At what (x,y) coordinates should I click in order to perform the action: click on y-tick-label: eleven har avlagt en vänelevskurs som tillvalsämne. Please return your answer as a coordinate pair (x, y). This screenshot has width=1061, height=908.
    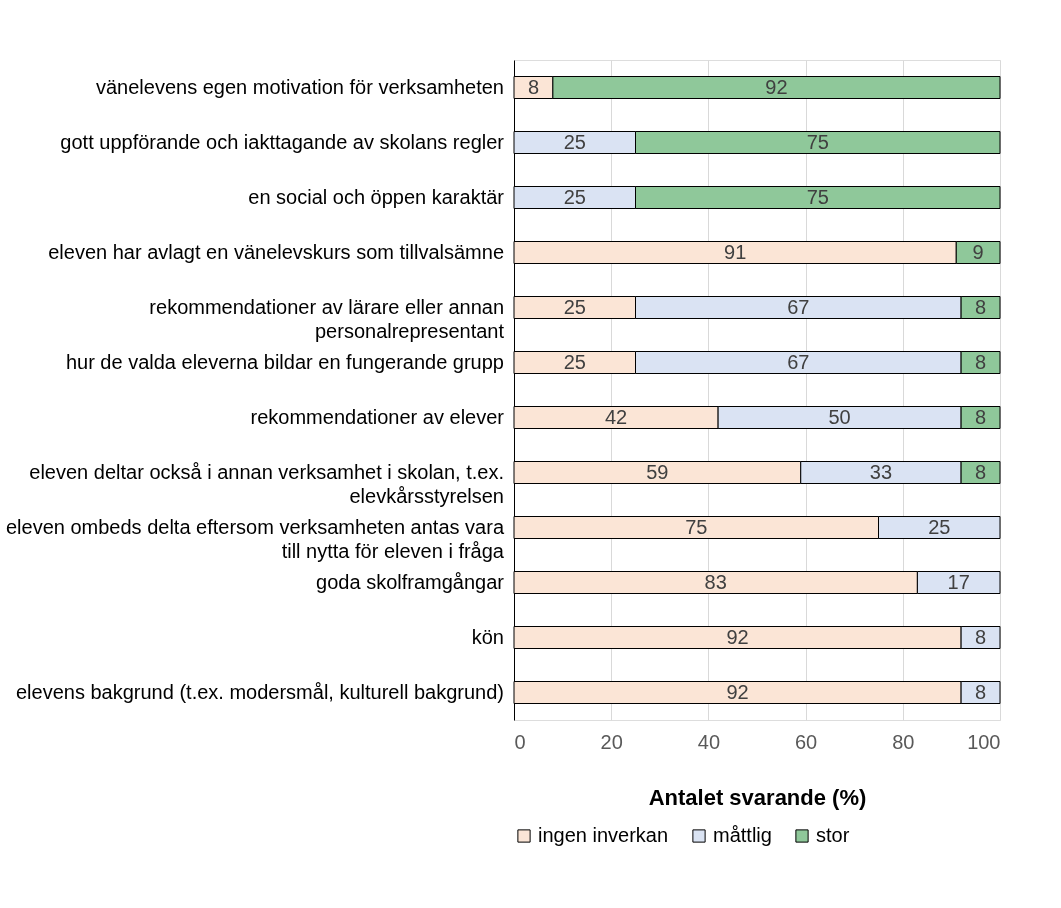
    Looking at the image, I should click on (276, 251).